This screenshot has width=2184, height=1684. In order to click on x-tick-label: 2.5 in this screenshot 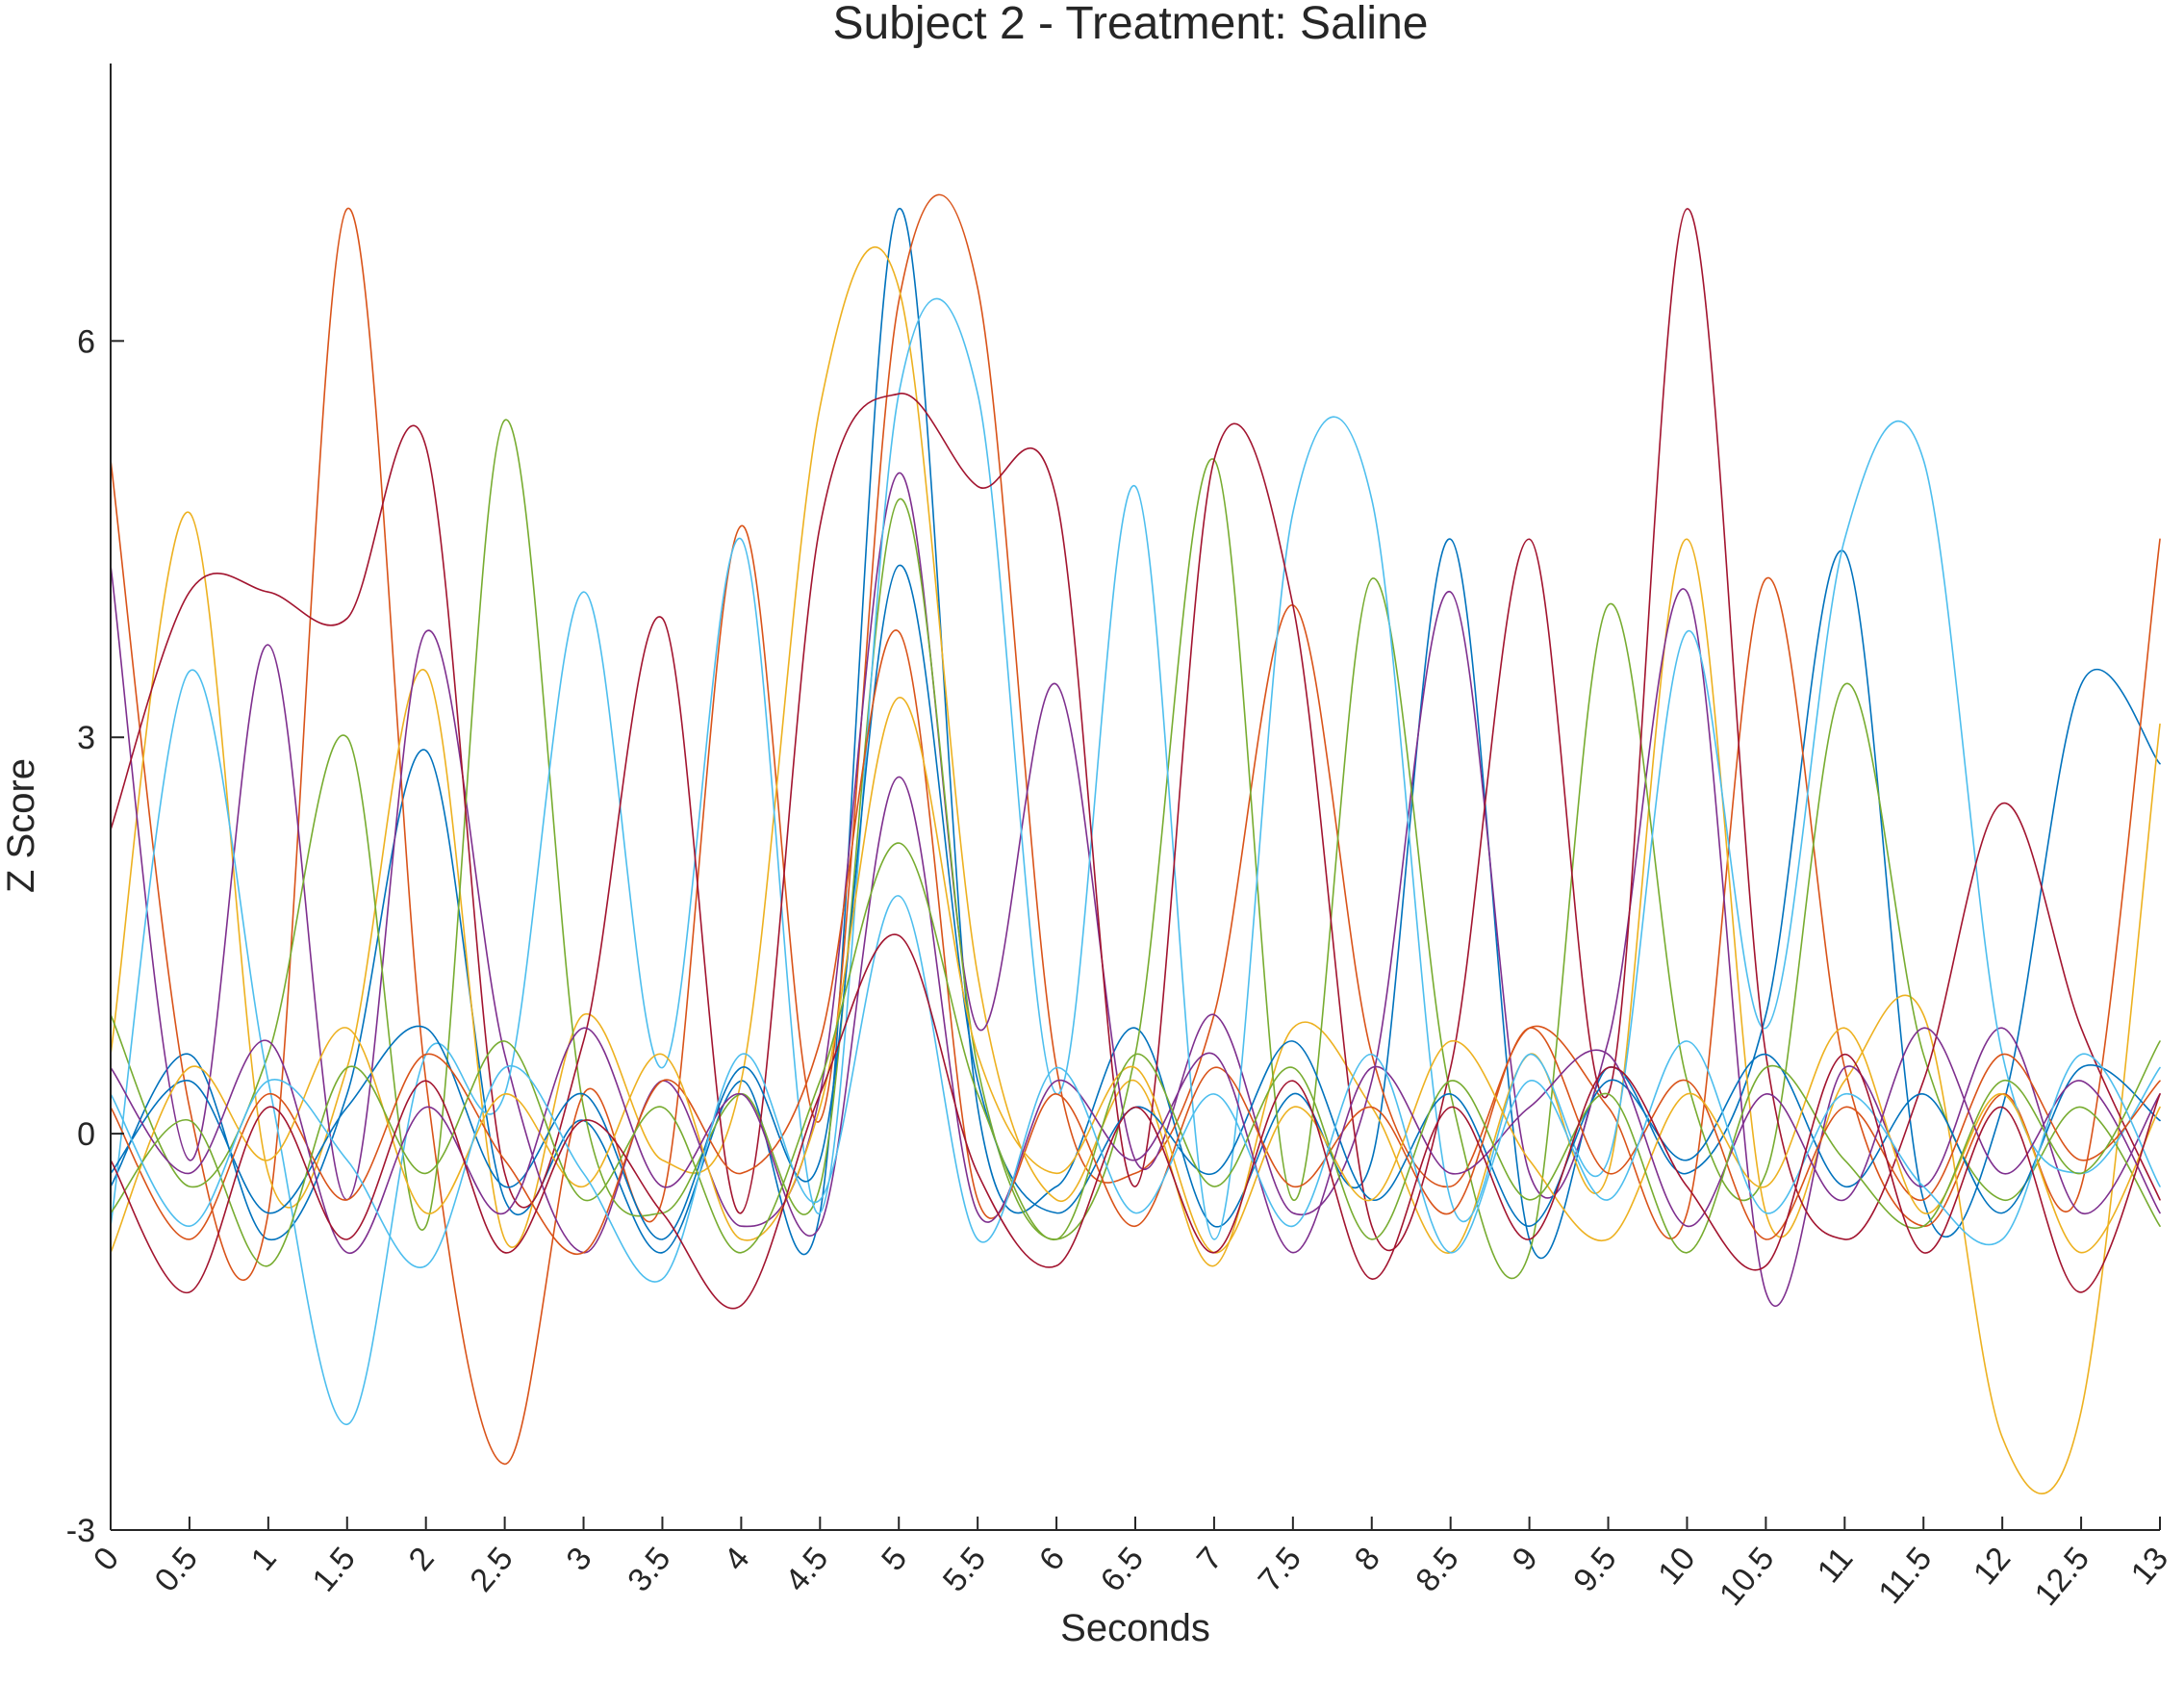, I will do `click(491, 1570)`.